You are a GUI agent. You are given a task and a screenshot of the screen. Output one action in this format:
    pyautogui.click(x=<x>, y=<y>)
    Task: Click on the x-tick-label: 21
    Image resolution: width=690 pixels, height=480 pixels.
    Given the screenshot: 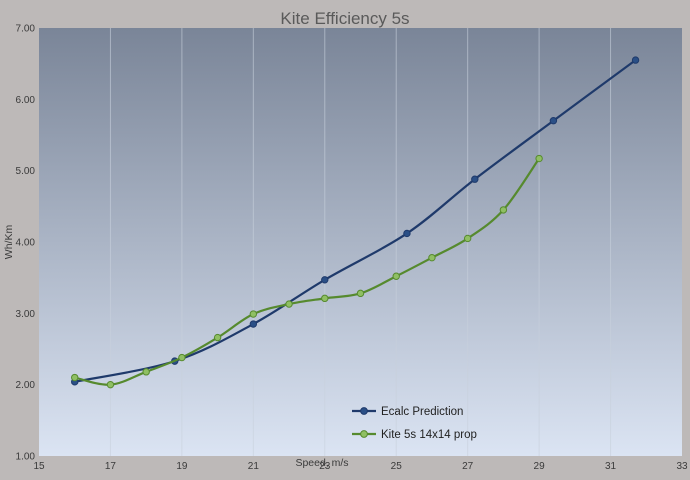 What is the action you would take?
    pyautogui.click(x=254, y=466)
    